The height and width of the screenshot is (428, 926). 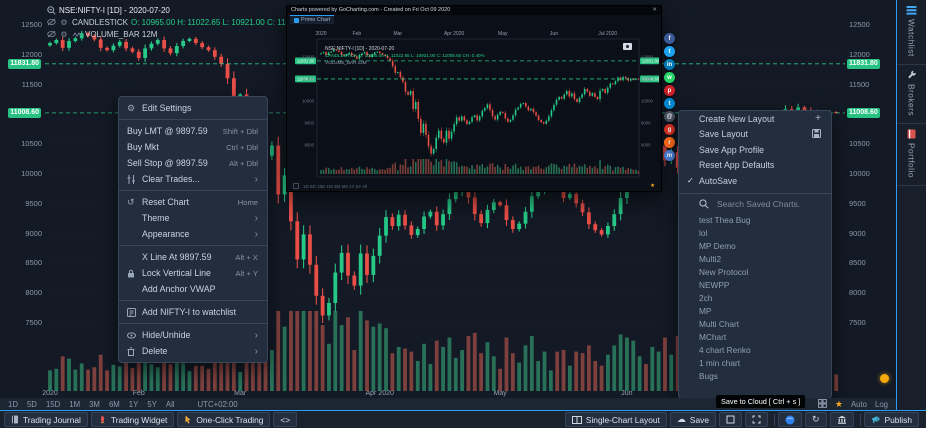 I want to click on timeframe-3m: 3M, so click(x=94, y=404).